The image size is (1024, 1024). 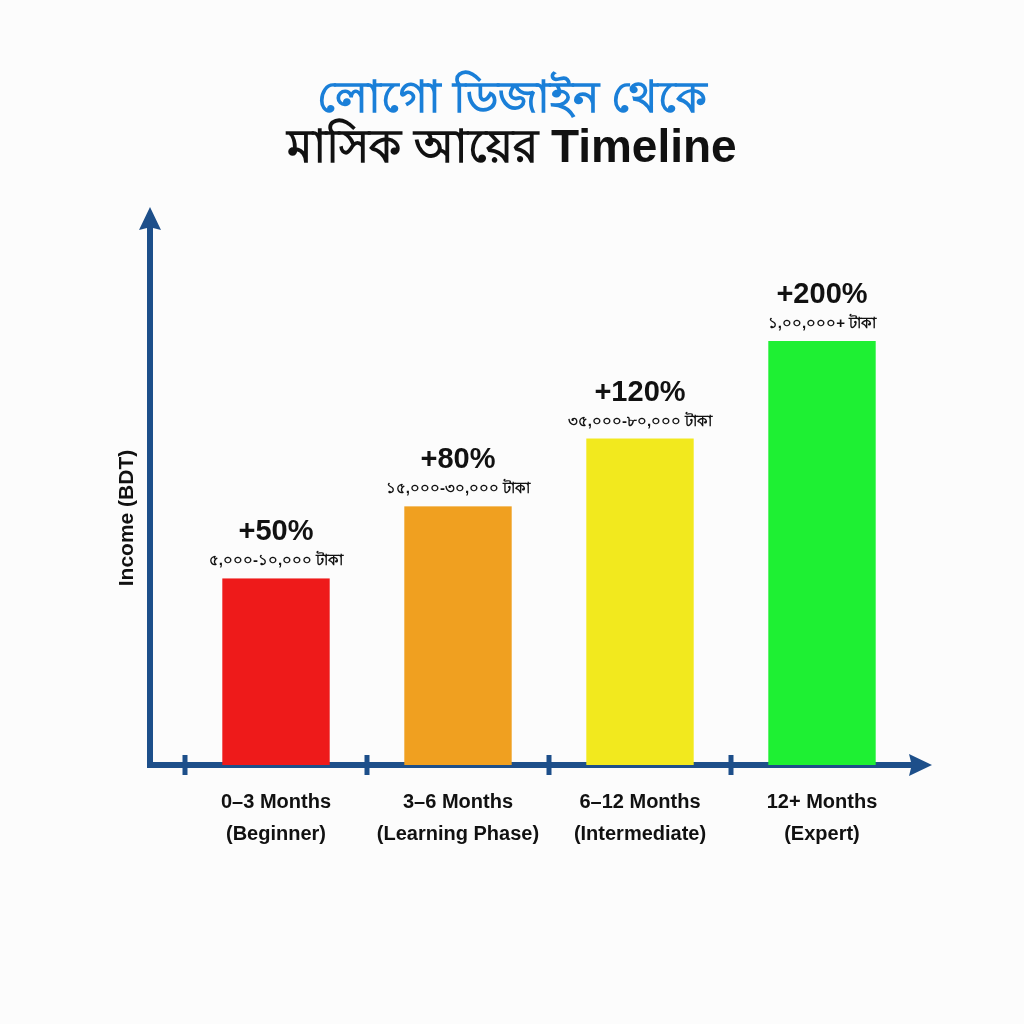 I want to click on annotation: +120% ৩৫,০০০-৮০,০০০ টাকা, so click(x=640, y=401).